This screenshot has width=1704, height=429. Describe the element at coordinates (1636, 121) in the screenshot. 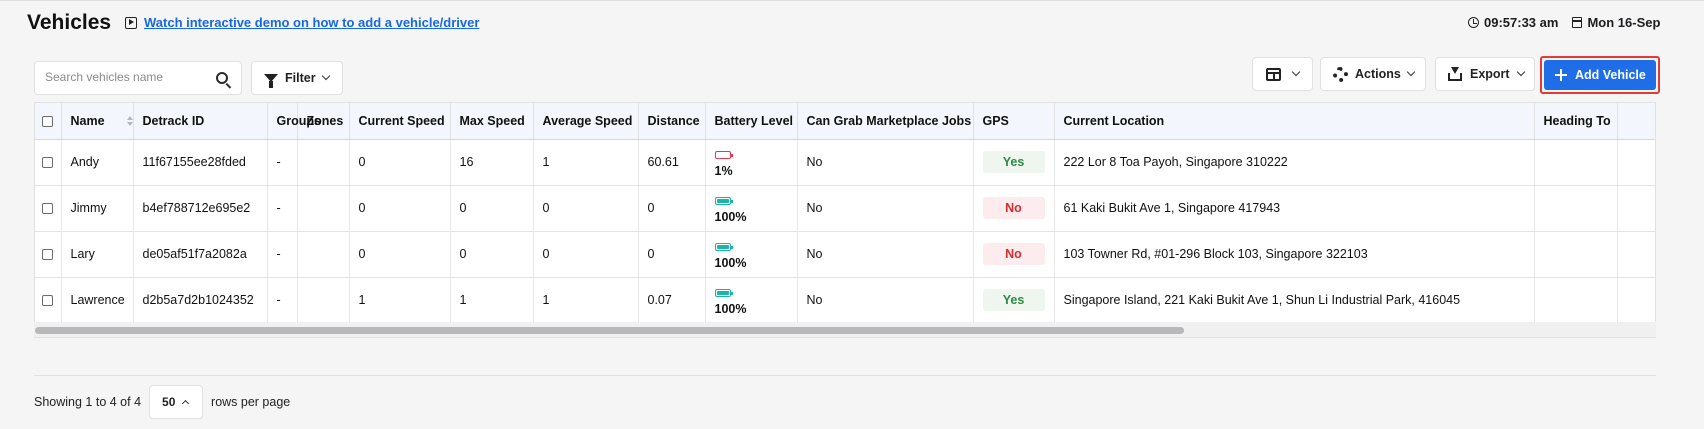

I see `column-header-extra` at that location.